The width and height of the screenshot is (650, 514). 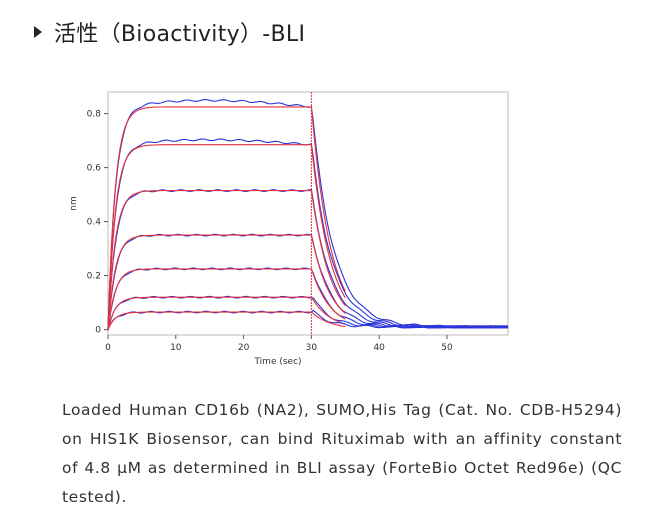 I want to click on triangle-bullet-icon, so click(x=38, y=32).